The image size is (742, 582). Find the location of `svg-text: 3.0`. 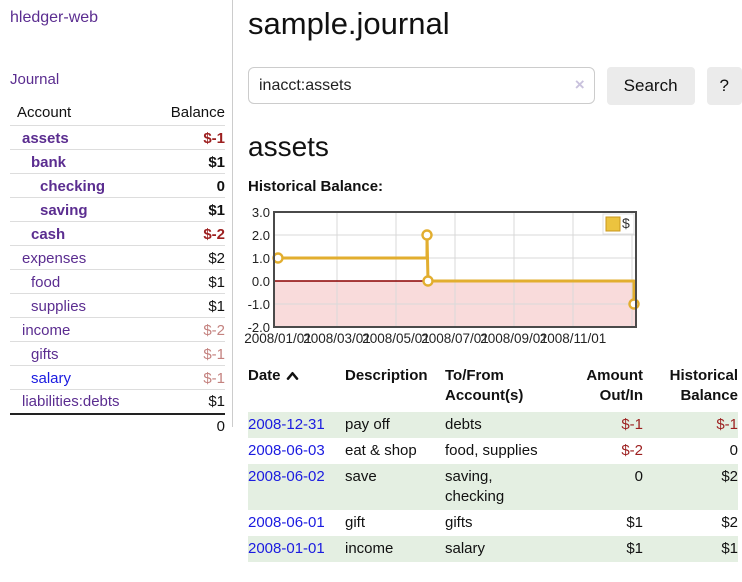

svg-text: 3.0 is located at coordinates (261, 212).